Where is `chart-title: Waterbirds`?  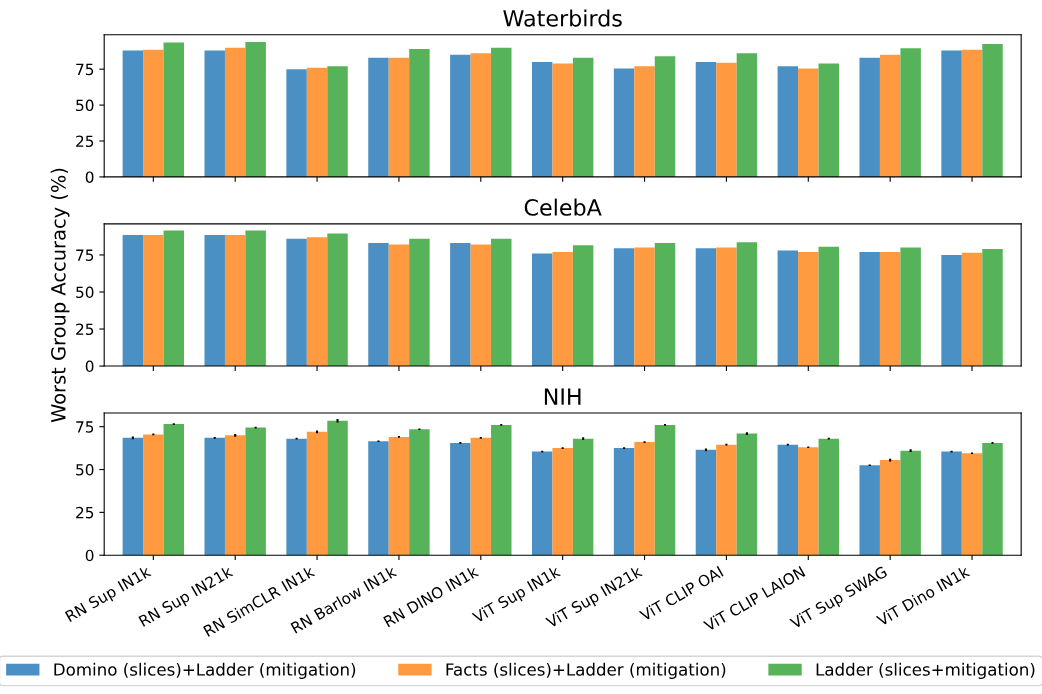
chart-title: Waterbirds is located at coordinates (562, 18).